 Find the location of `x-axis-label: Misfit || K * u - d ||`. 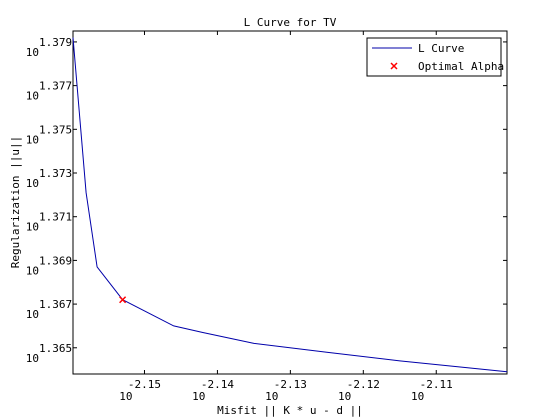

x-axis-label: Misfit || K * u - d || is located at coordinates (290, 410).